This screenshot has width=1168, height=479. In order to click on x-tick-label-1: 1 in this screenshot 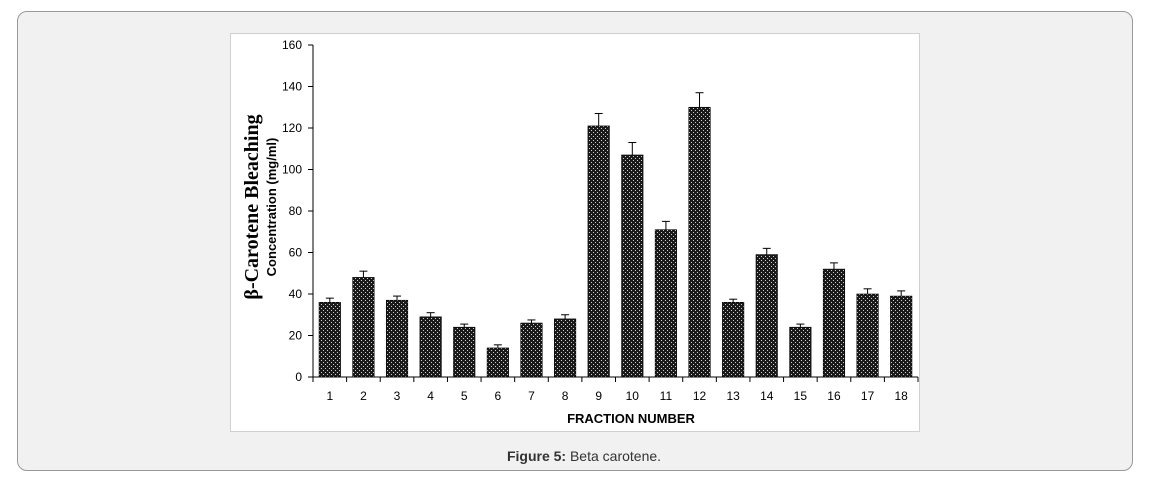, I will do `click(329, 396)`.